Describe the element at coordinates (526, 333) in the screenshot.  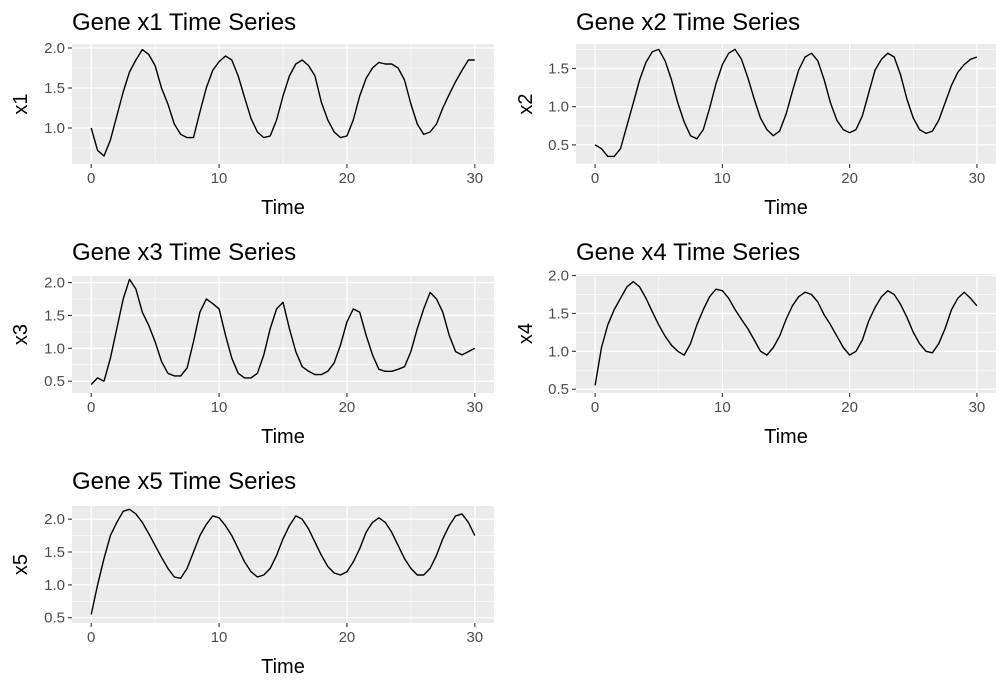
I see `y-axis-title: x4` at that location.